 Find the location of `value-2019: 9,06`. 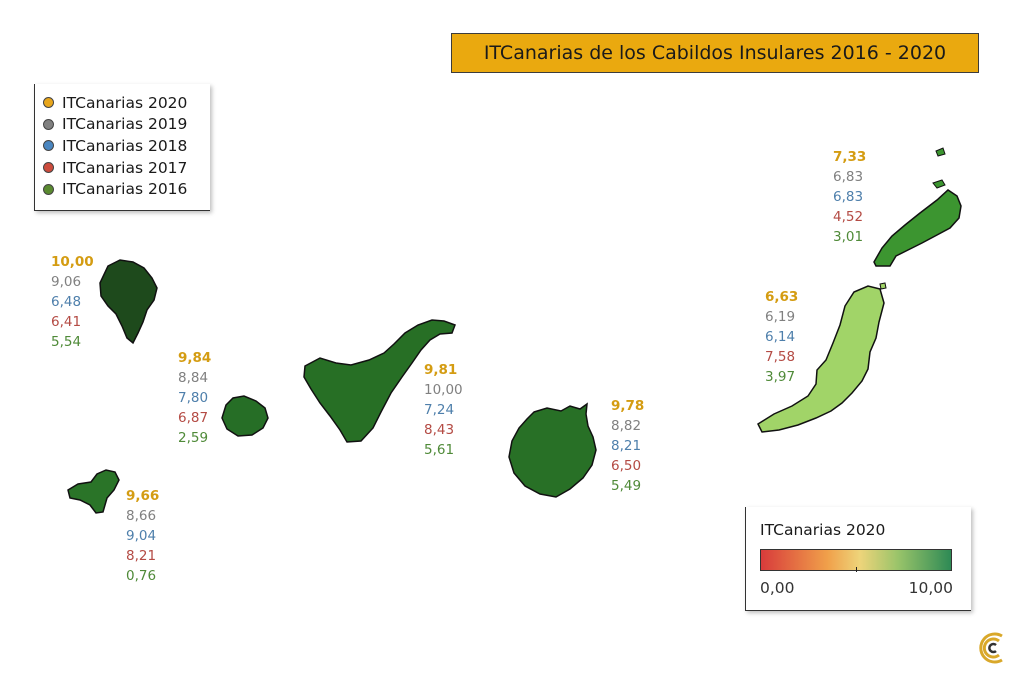

value-2019: 9,06 is located at coordinates (66, 282).